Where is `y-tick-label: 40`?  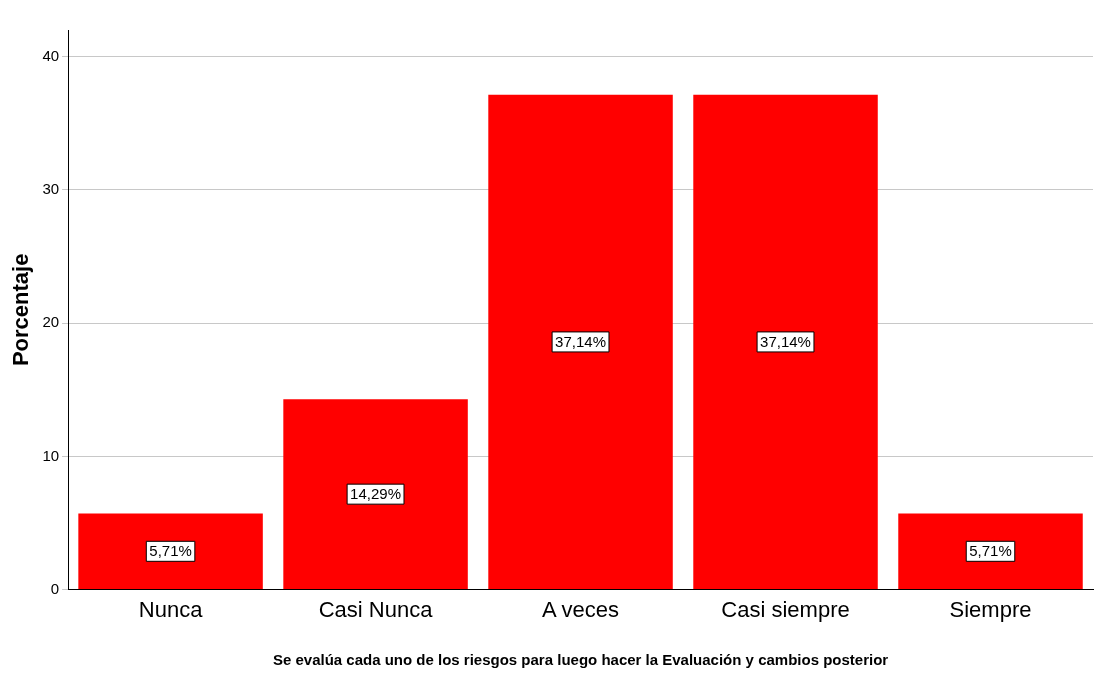
y-tick-label: 40 is located at coordinates (51, 55).